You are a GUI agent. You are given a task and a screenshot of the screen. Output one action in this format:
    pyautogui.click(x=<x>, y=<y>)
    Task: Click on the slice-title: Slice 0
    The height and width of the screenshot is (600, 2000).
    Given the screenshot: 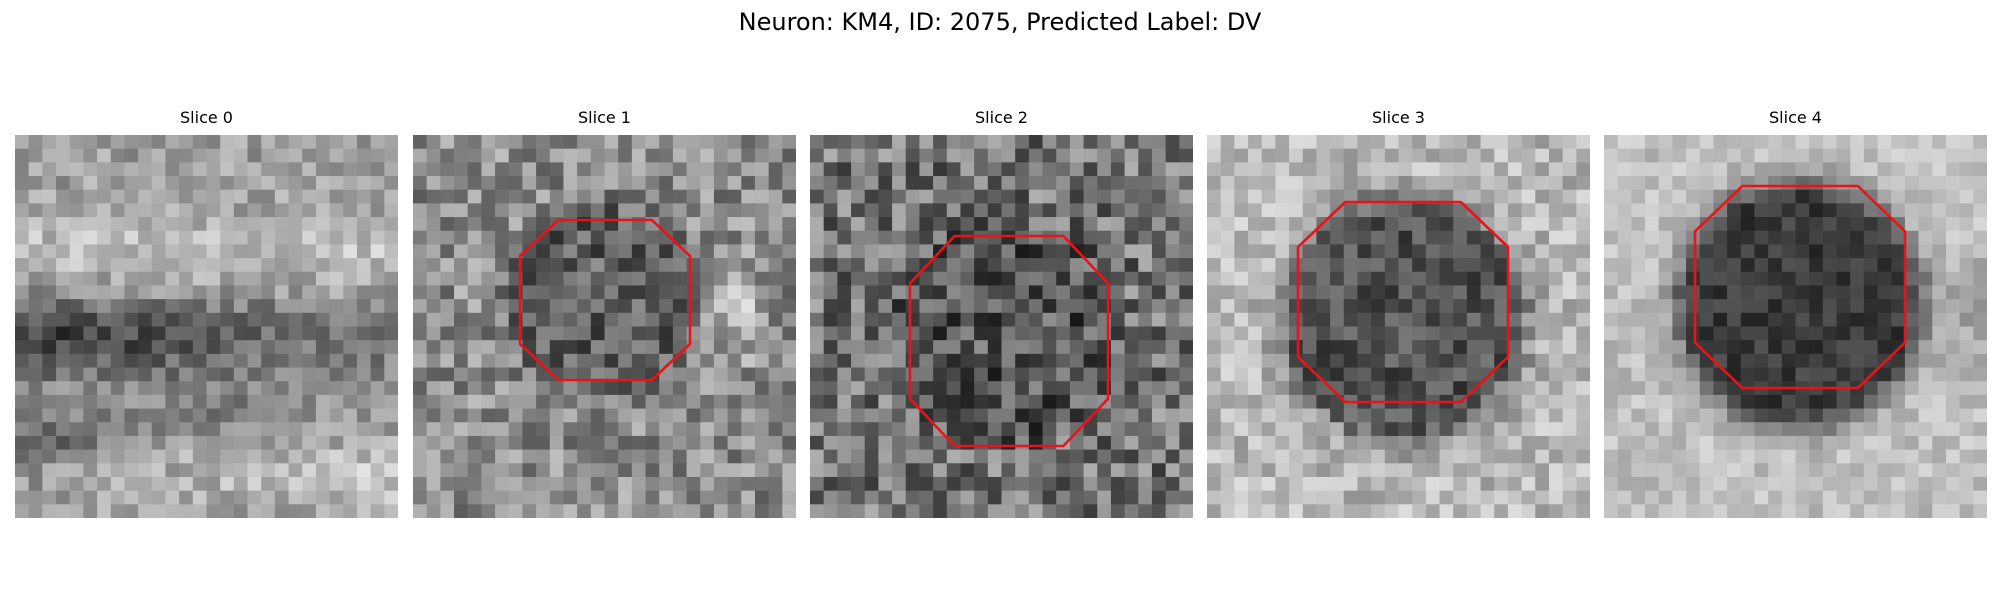 What is the action you would take?
    pyautogui.click(x=206, y=117)
    